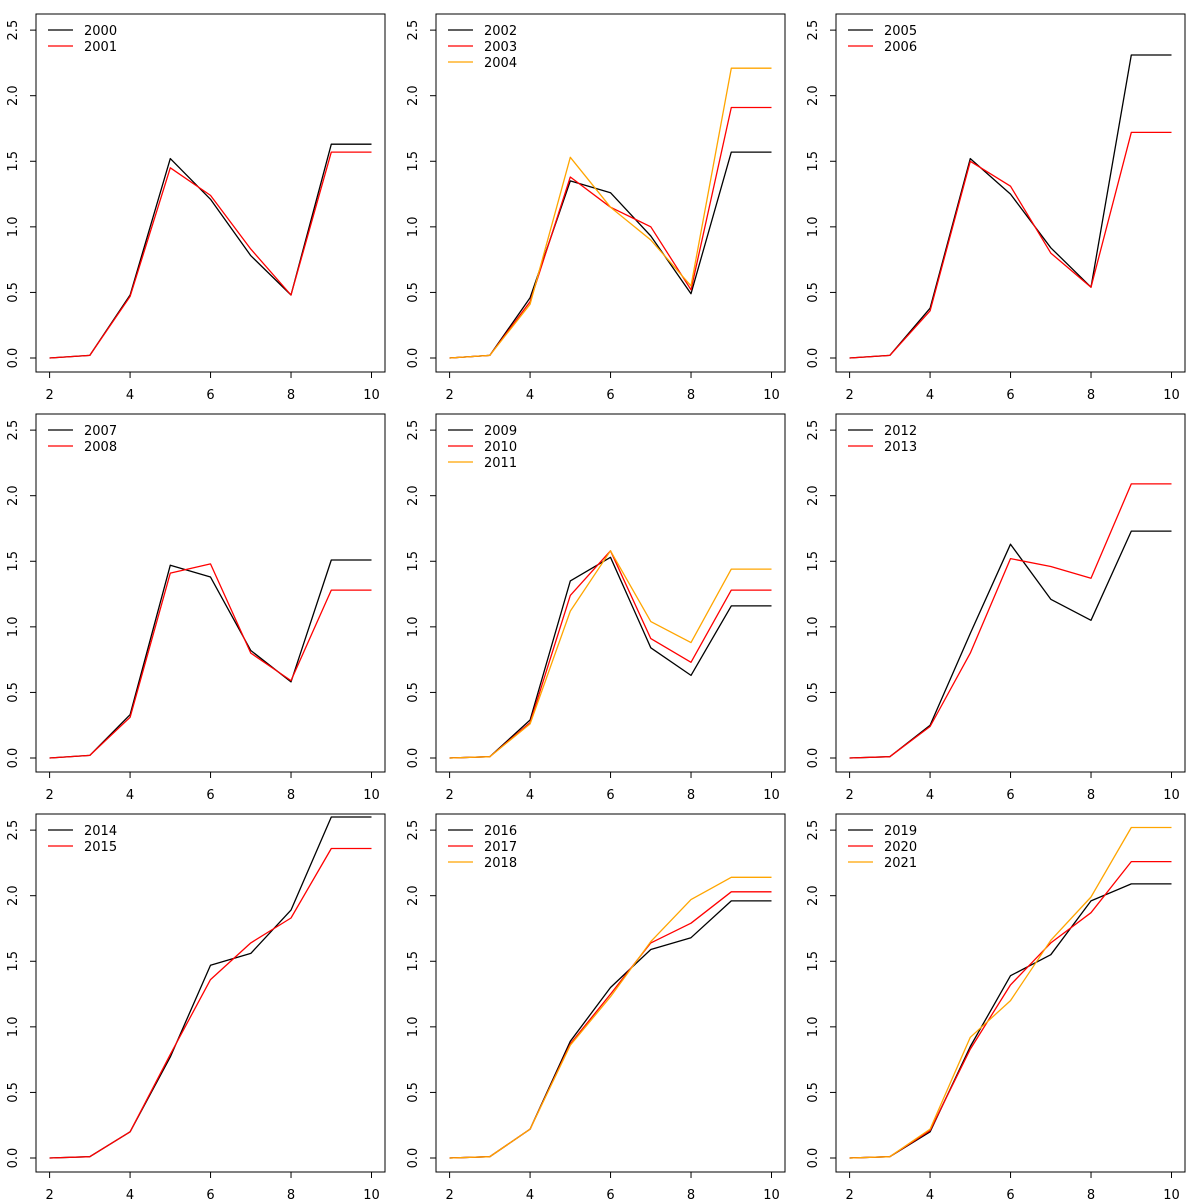 Image resolution: width=1200 pixels, height=1200 pixels. I want to click on legend-label: 2004, so click(500, 63).